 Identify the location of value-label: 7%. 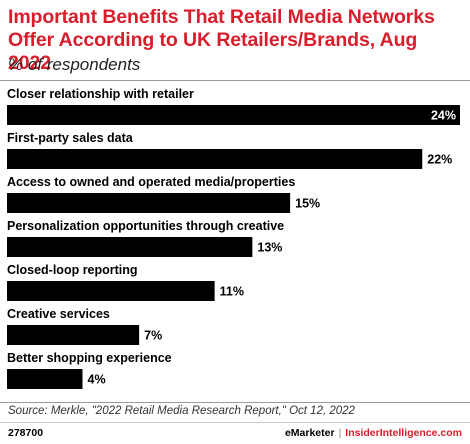
(153, 336).